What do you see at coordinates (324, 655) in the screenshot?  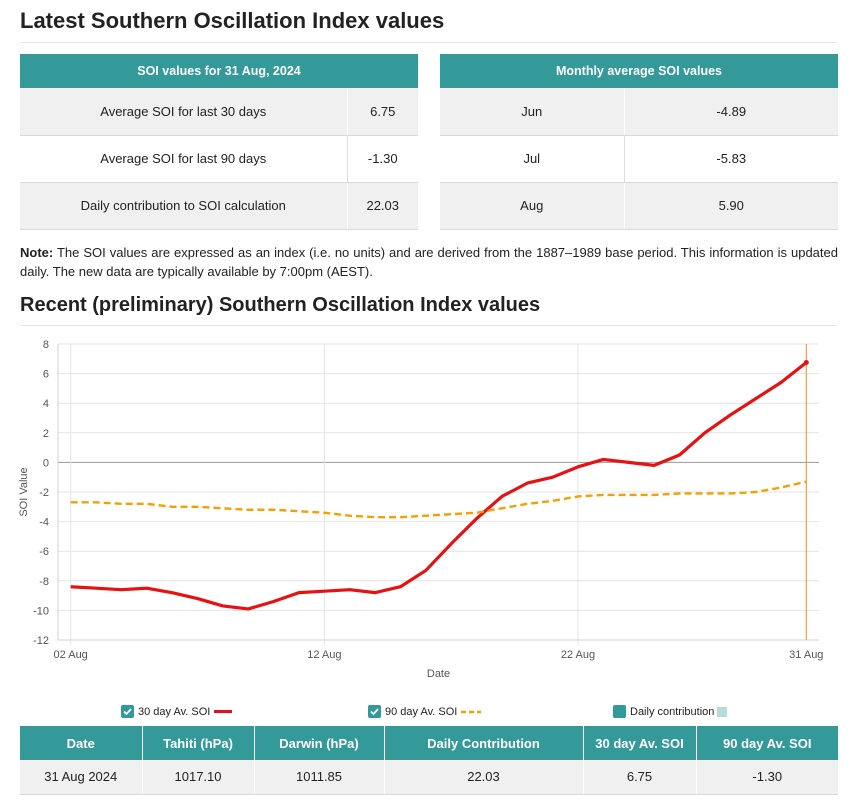 I see `x-tick-label: 12 Aug` at bounding box center [324, 655].